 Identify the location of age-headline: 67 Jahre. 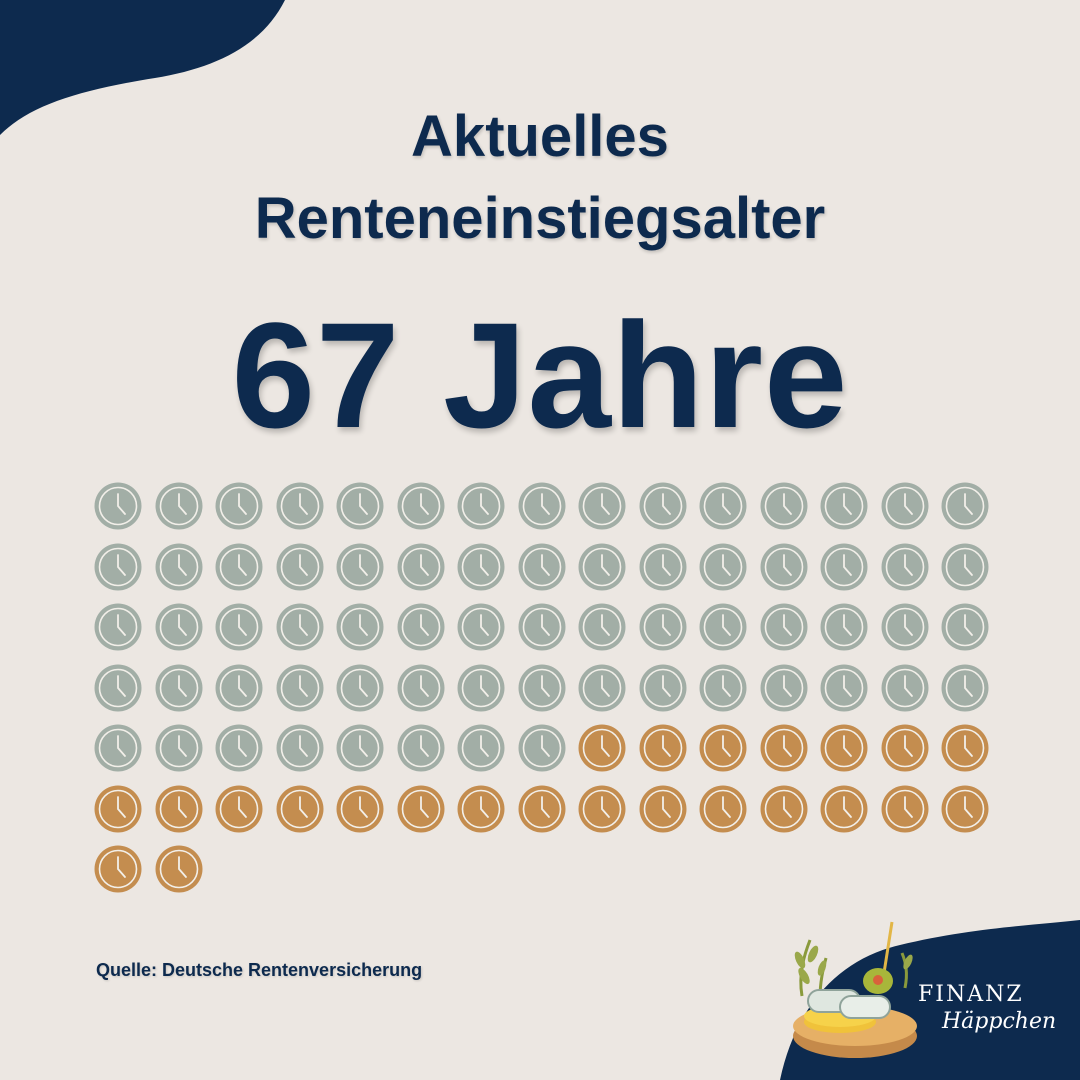
(540, 375).